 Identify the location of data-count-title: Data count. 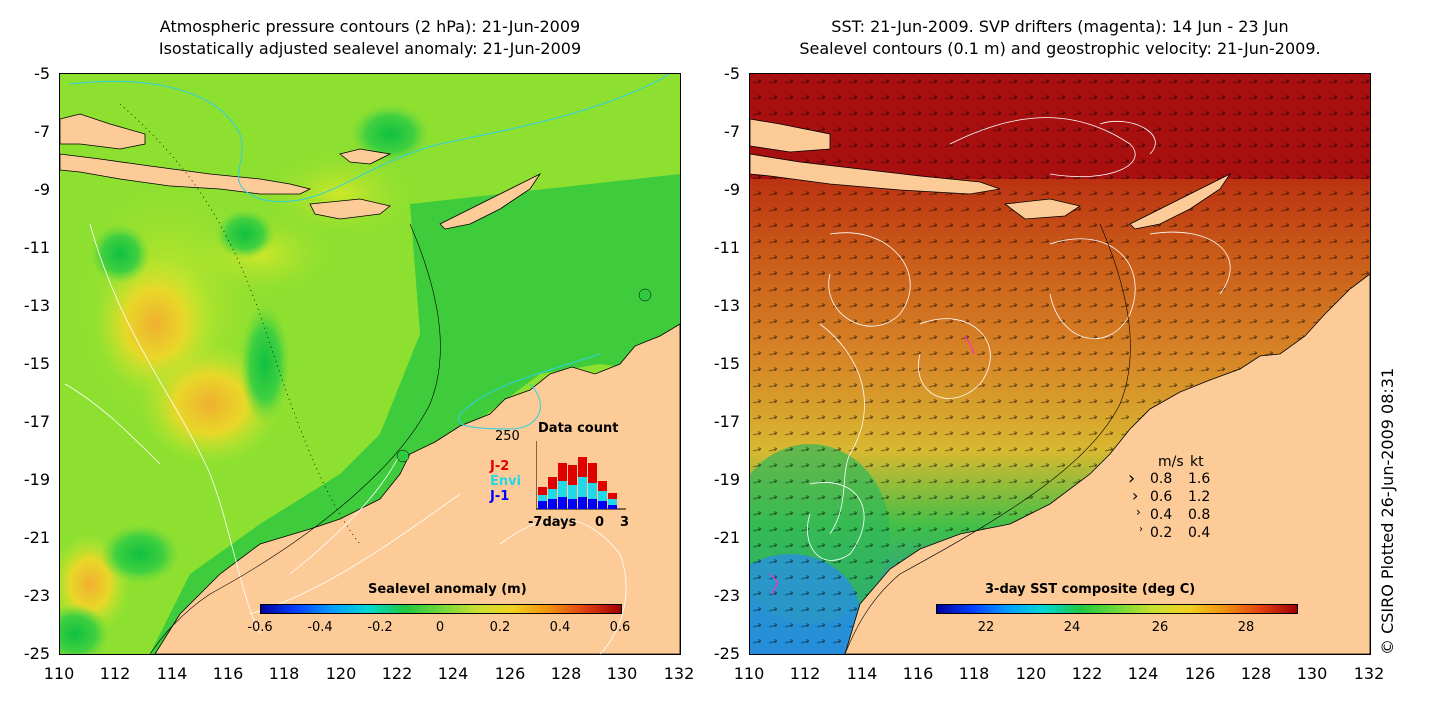
(578, 428).